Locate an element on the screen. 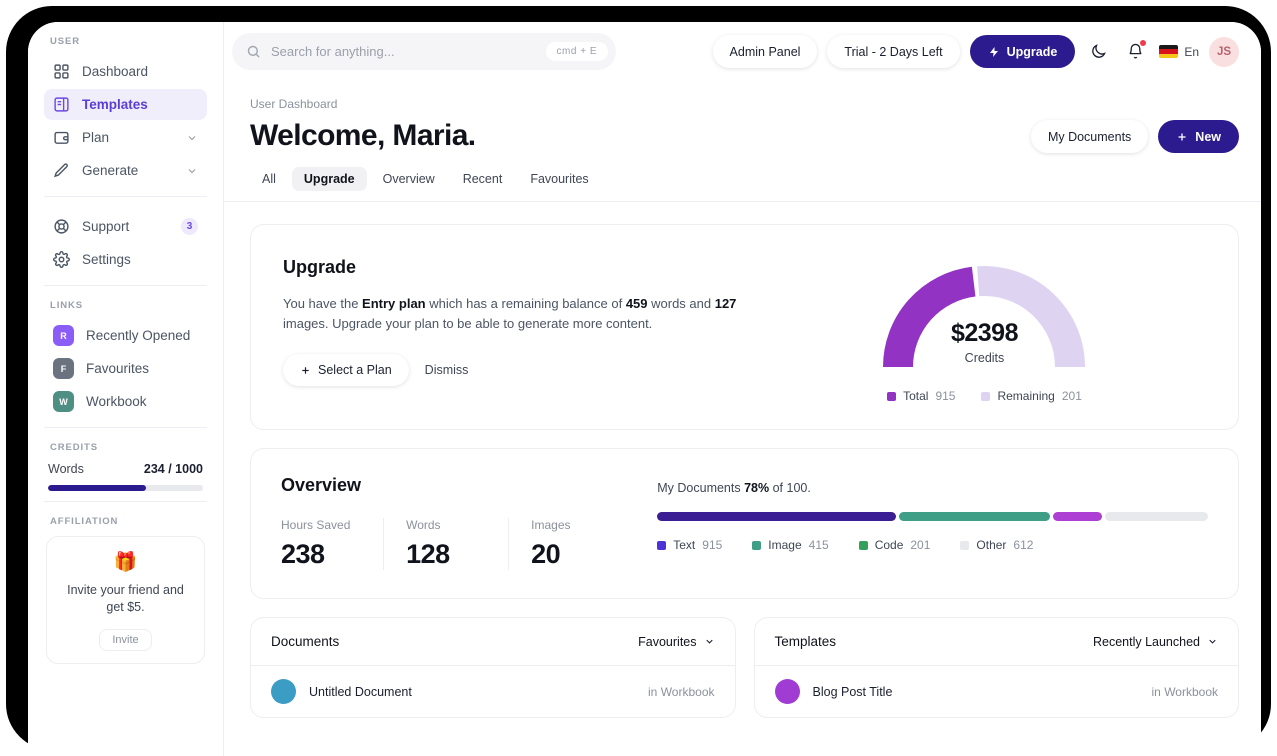 Image resolution: width=1277 pixels, height=756 pixels. language-selector: En is located at coordinates (1179, 52).